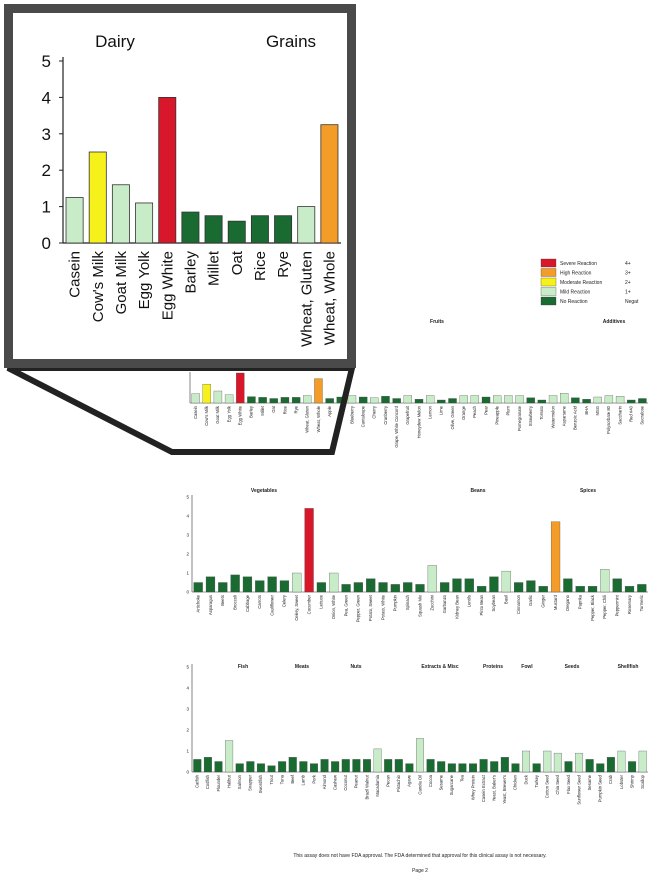 Image resolution: width=651 pixels, height=877 pixels. I want to click on x-tick-label: Basil, so click(506, 599).